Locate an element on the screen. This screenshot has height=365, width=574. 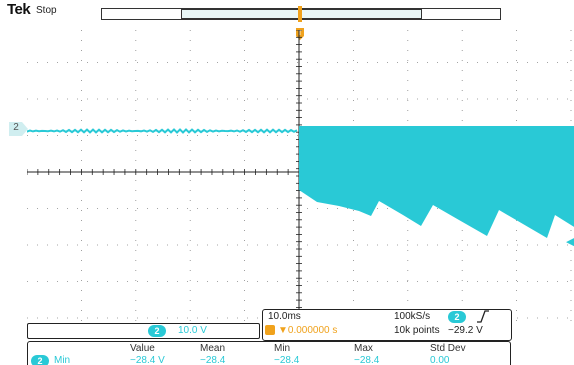
record-length-value: 10k points is located at coordinates (417, 330).